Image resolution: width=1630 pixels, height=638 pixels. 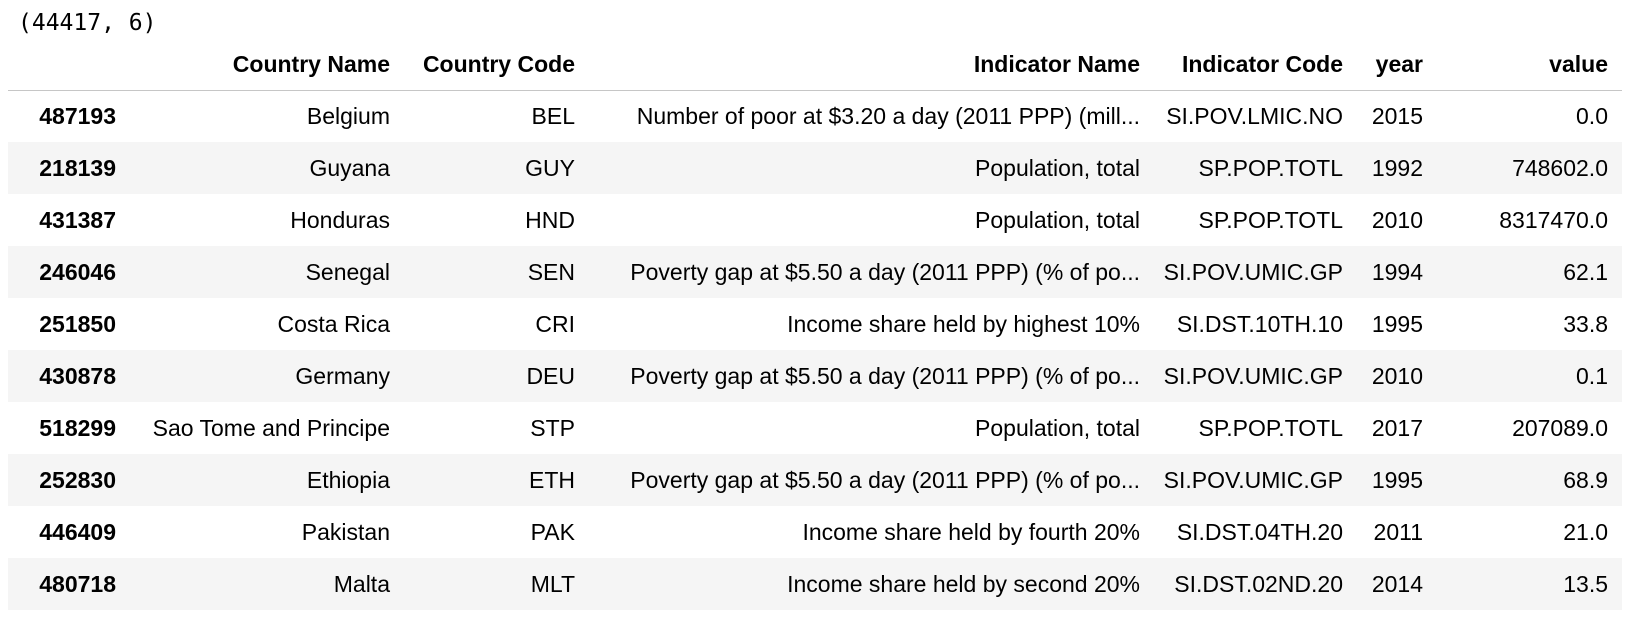 I want to click on header-value: value, so click(x=1529, y=65).